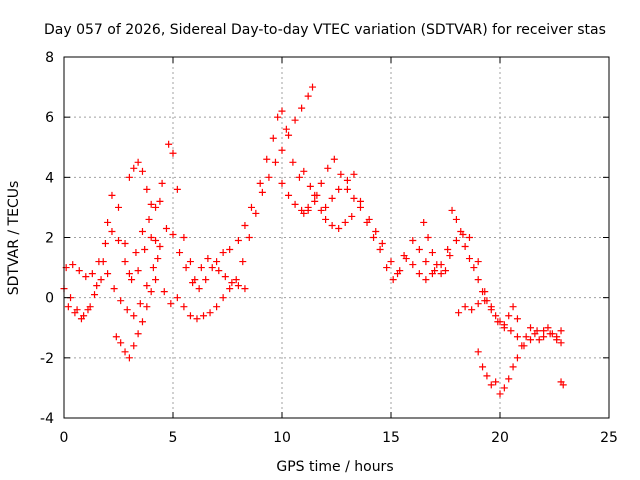  What do you see at coordinates (49, 299) in the screenshot?
I see `y-tick-label: 0` at bounding box center [49, 299].